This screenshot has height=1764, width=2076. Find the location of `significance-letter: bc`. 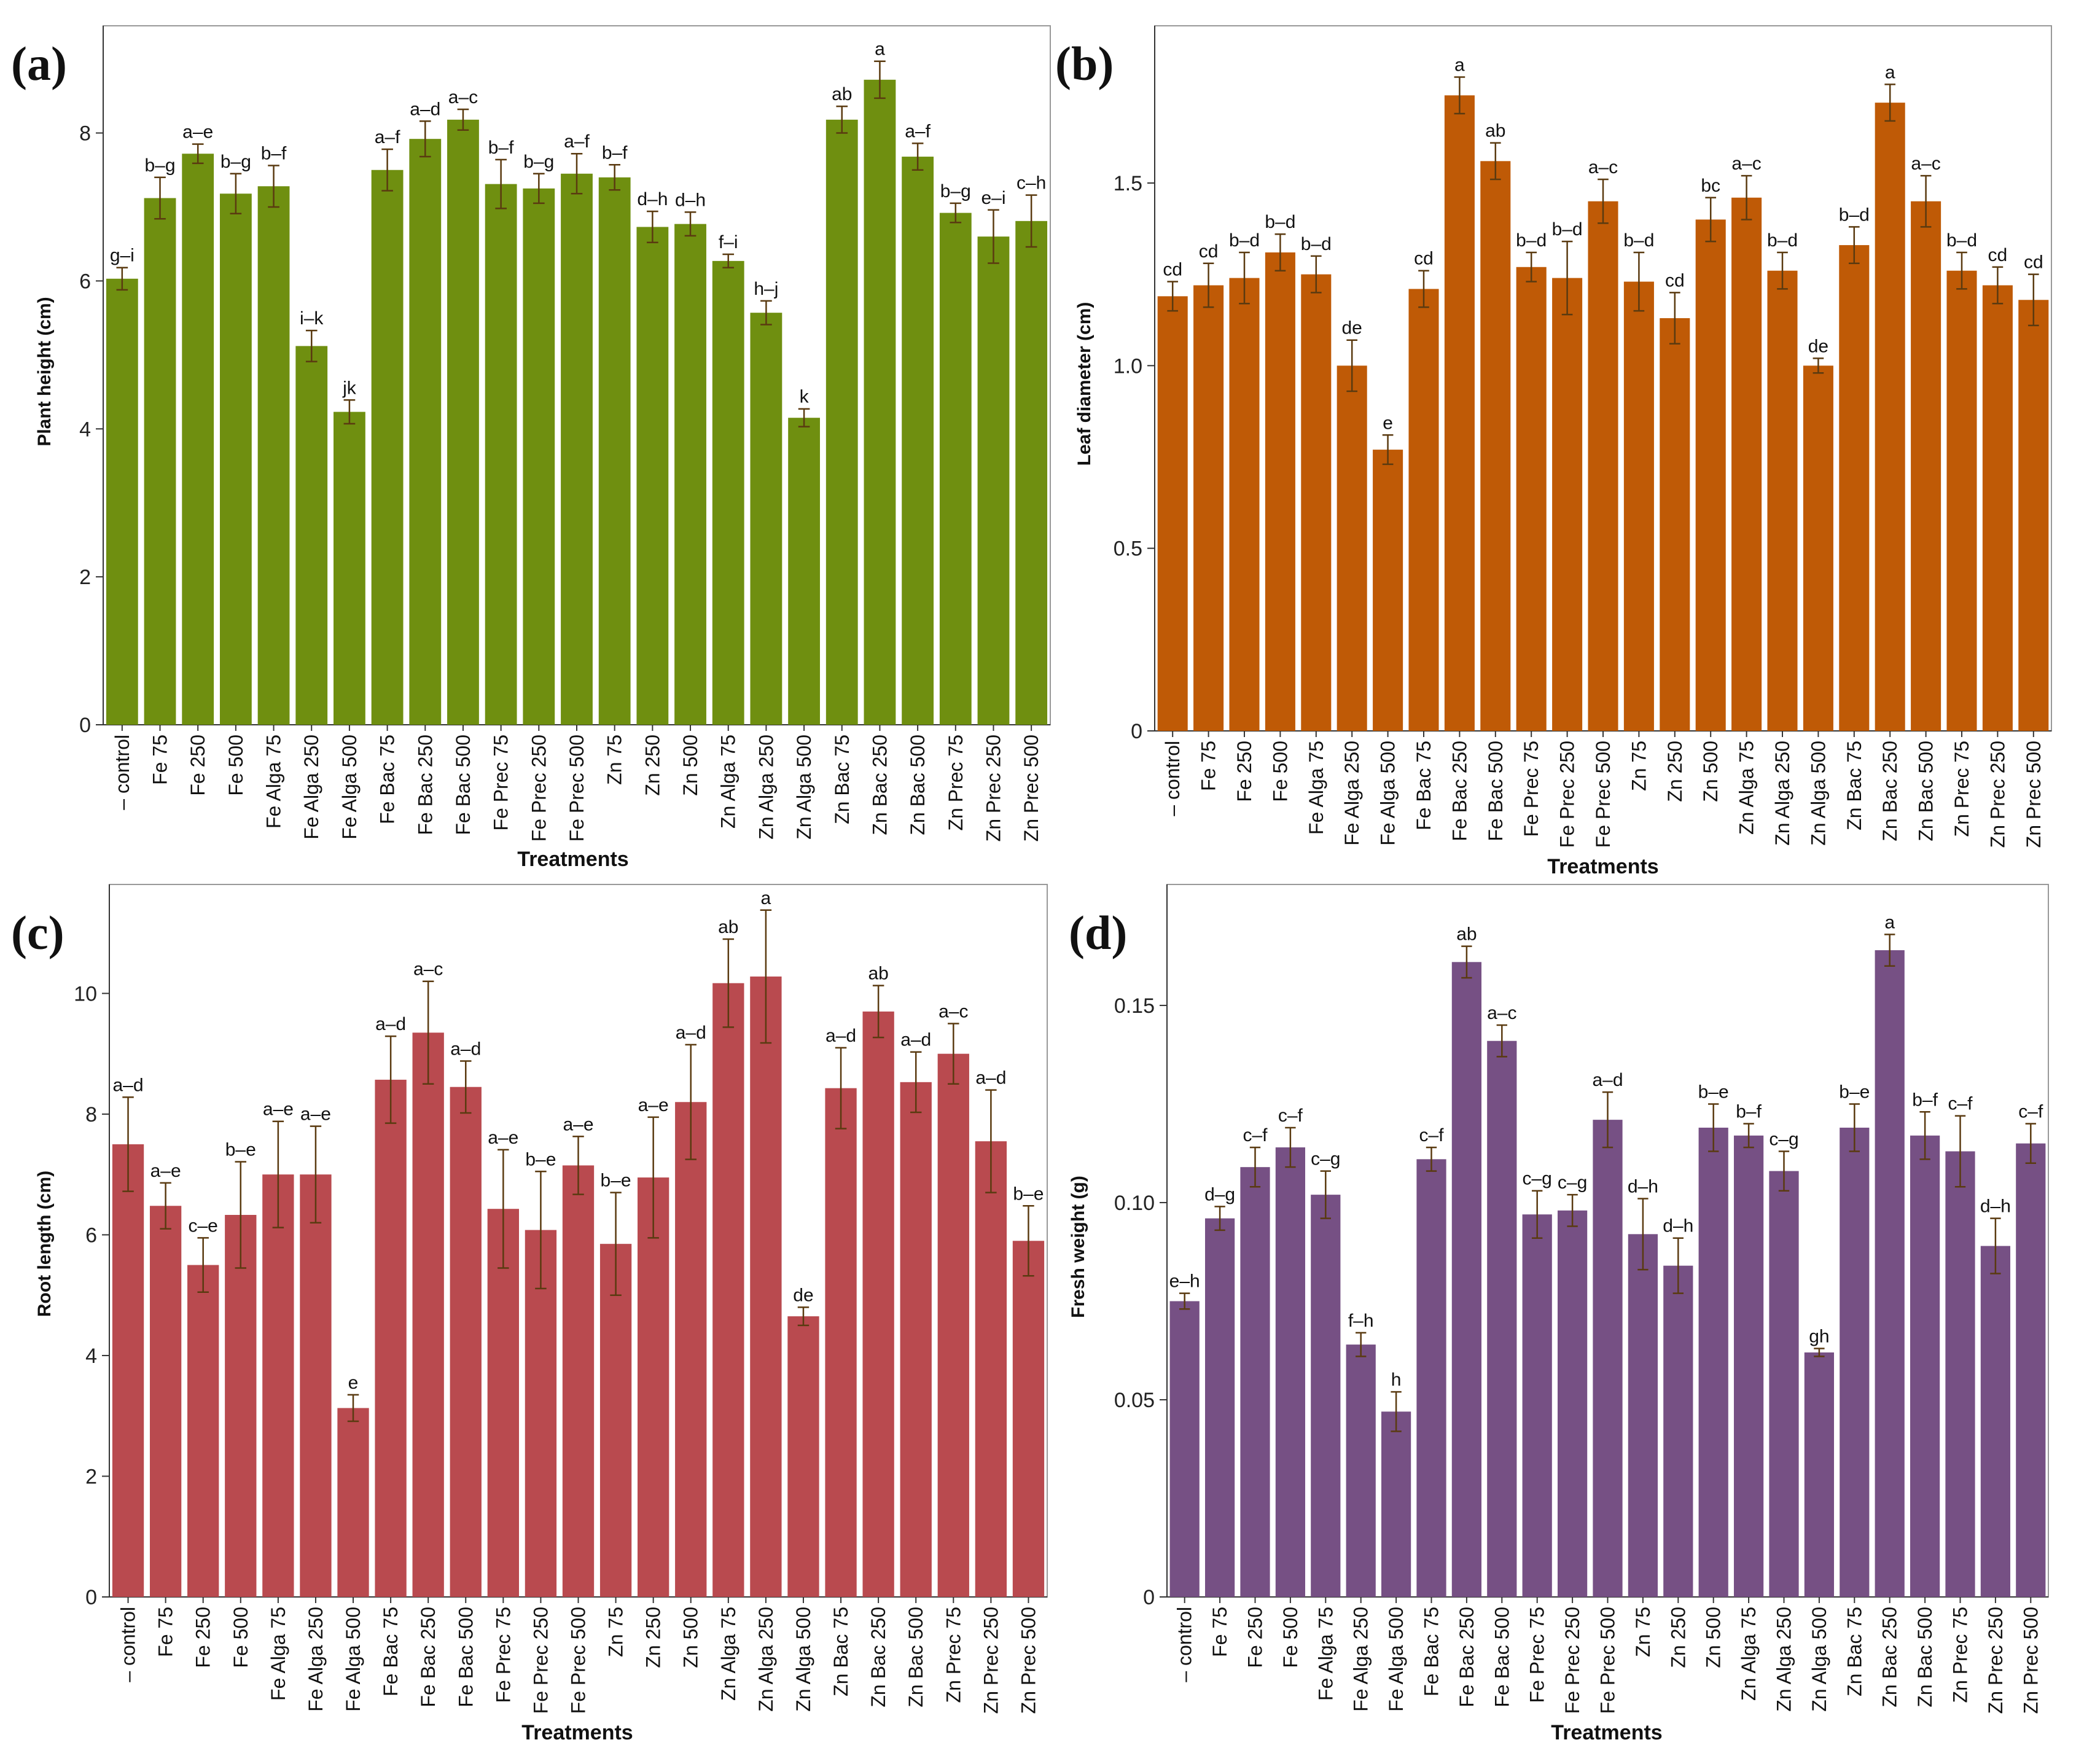

significance-letter: bc is located at coordinates (1710, 186).